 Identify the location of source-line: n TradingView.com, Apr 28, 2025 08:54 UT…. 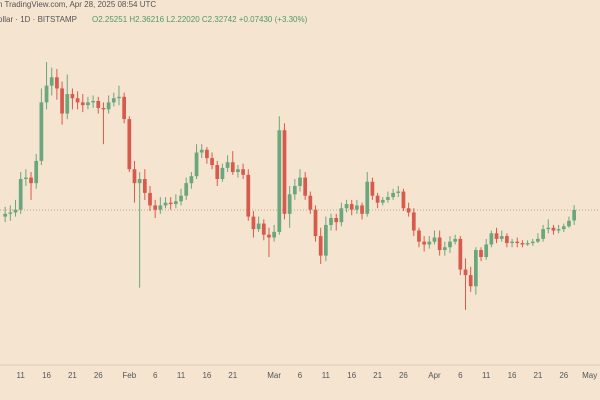
(78, 4).